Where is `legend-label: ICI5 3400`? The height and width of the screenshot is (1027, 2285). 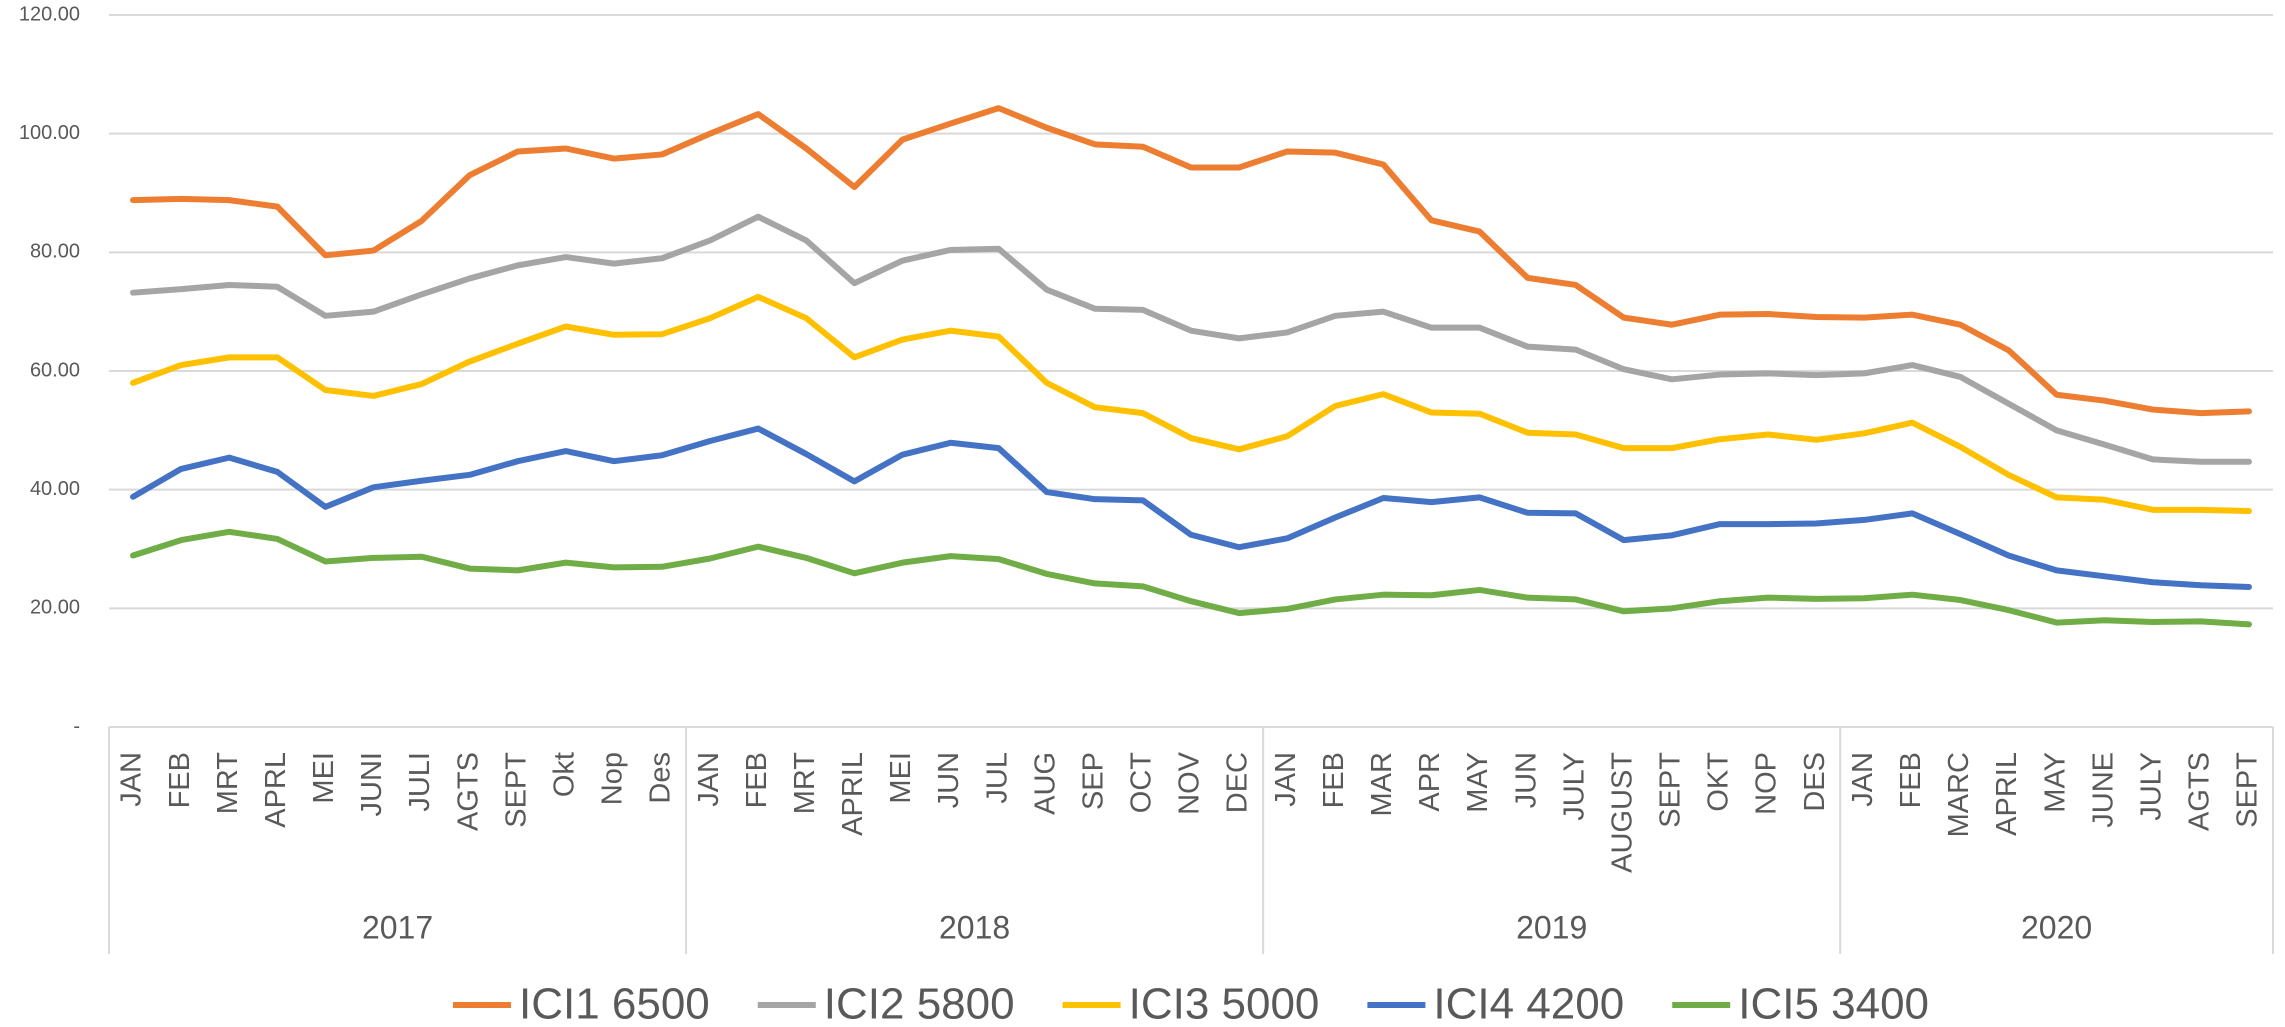
legend-label: ICI5 3400 is located at coordinates (1833, 1003).